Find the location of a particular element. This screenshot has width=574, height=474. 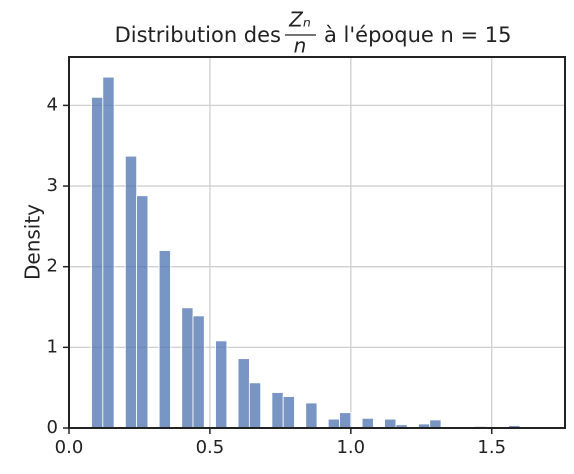

title-denominator: n is located at coordinates (300, 46).